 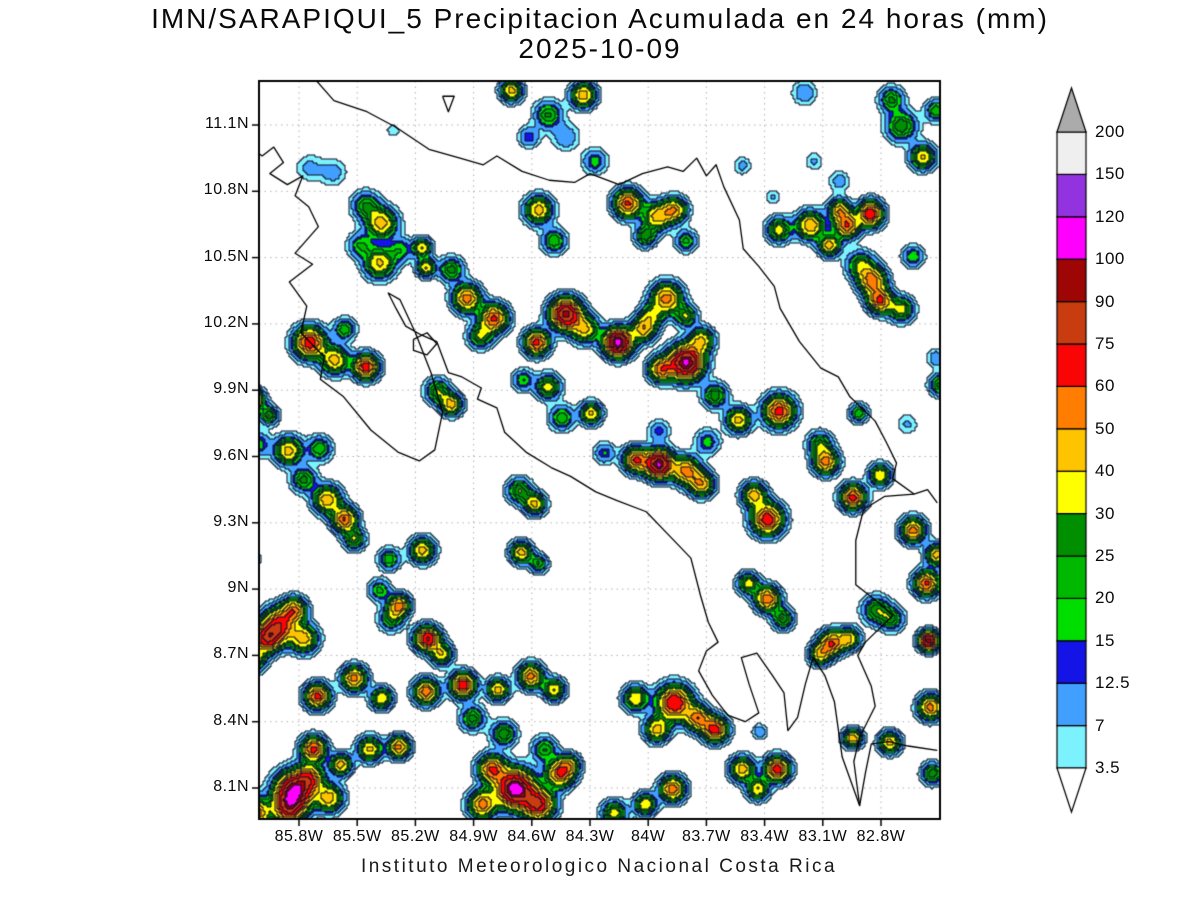 I want to click on colorbar-tick-label: 20, so click(x=1105, y=598).